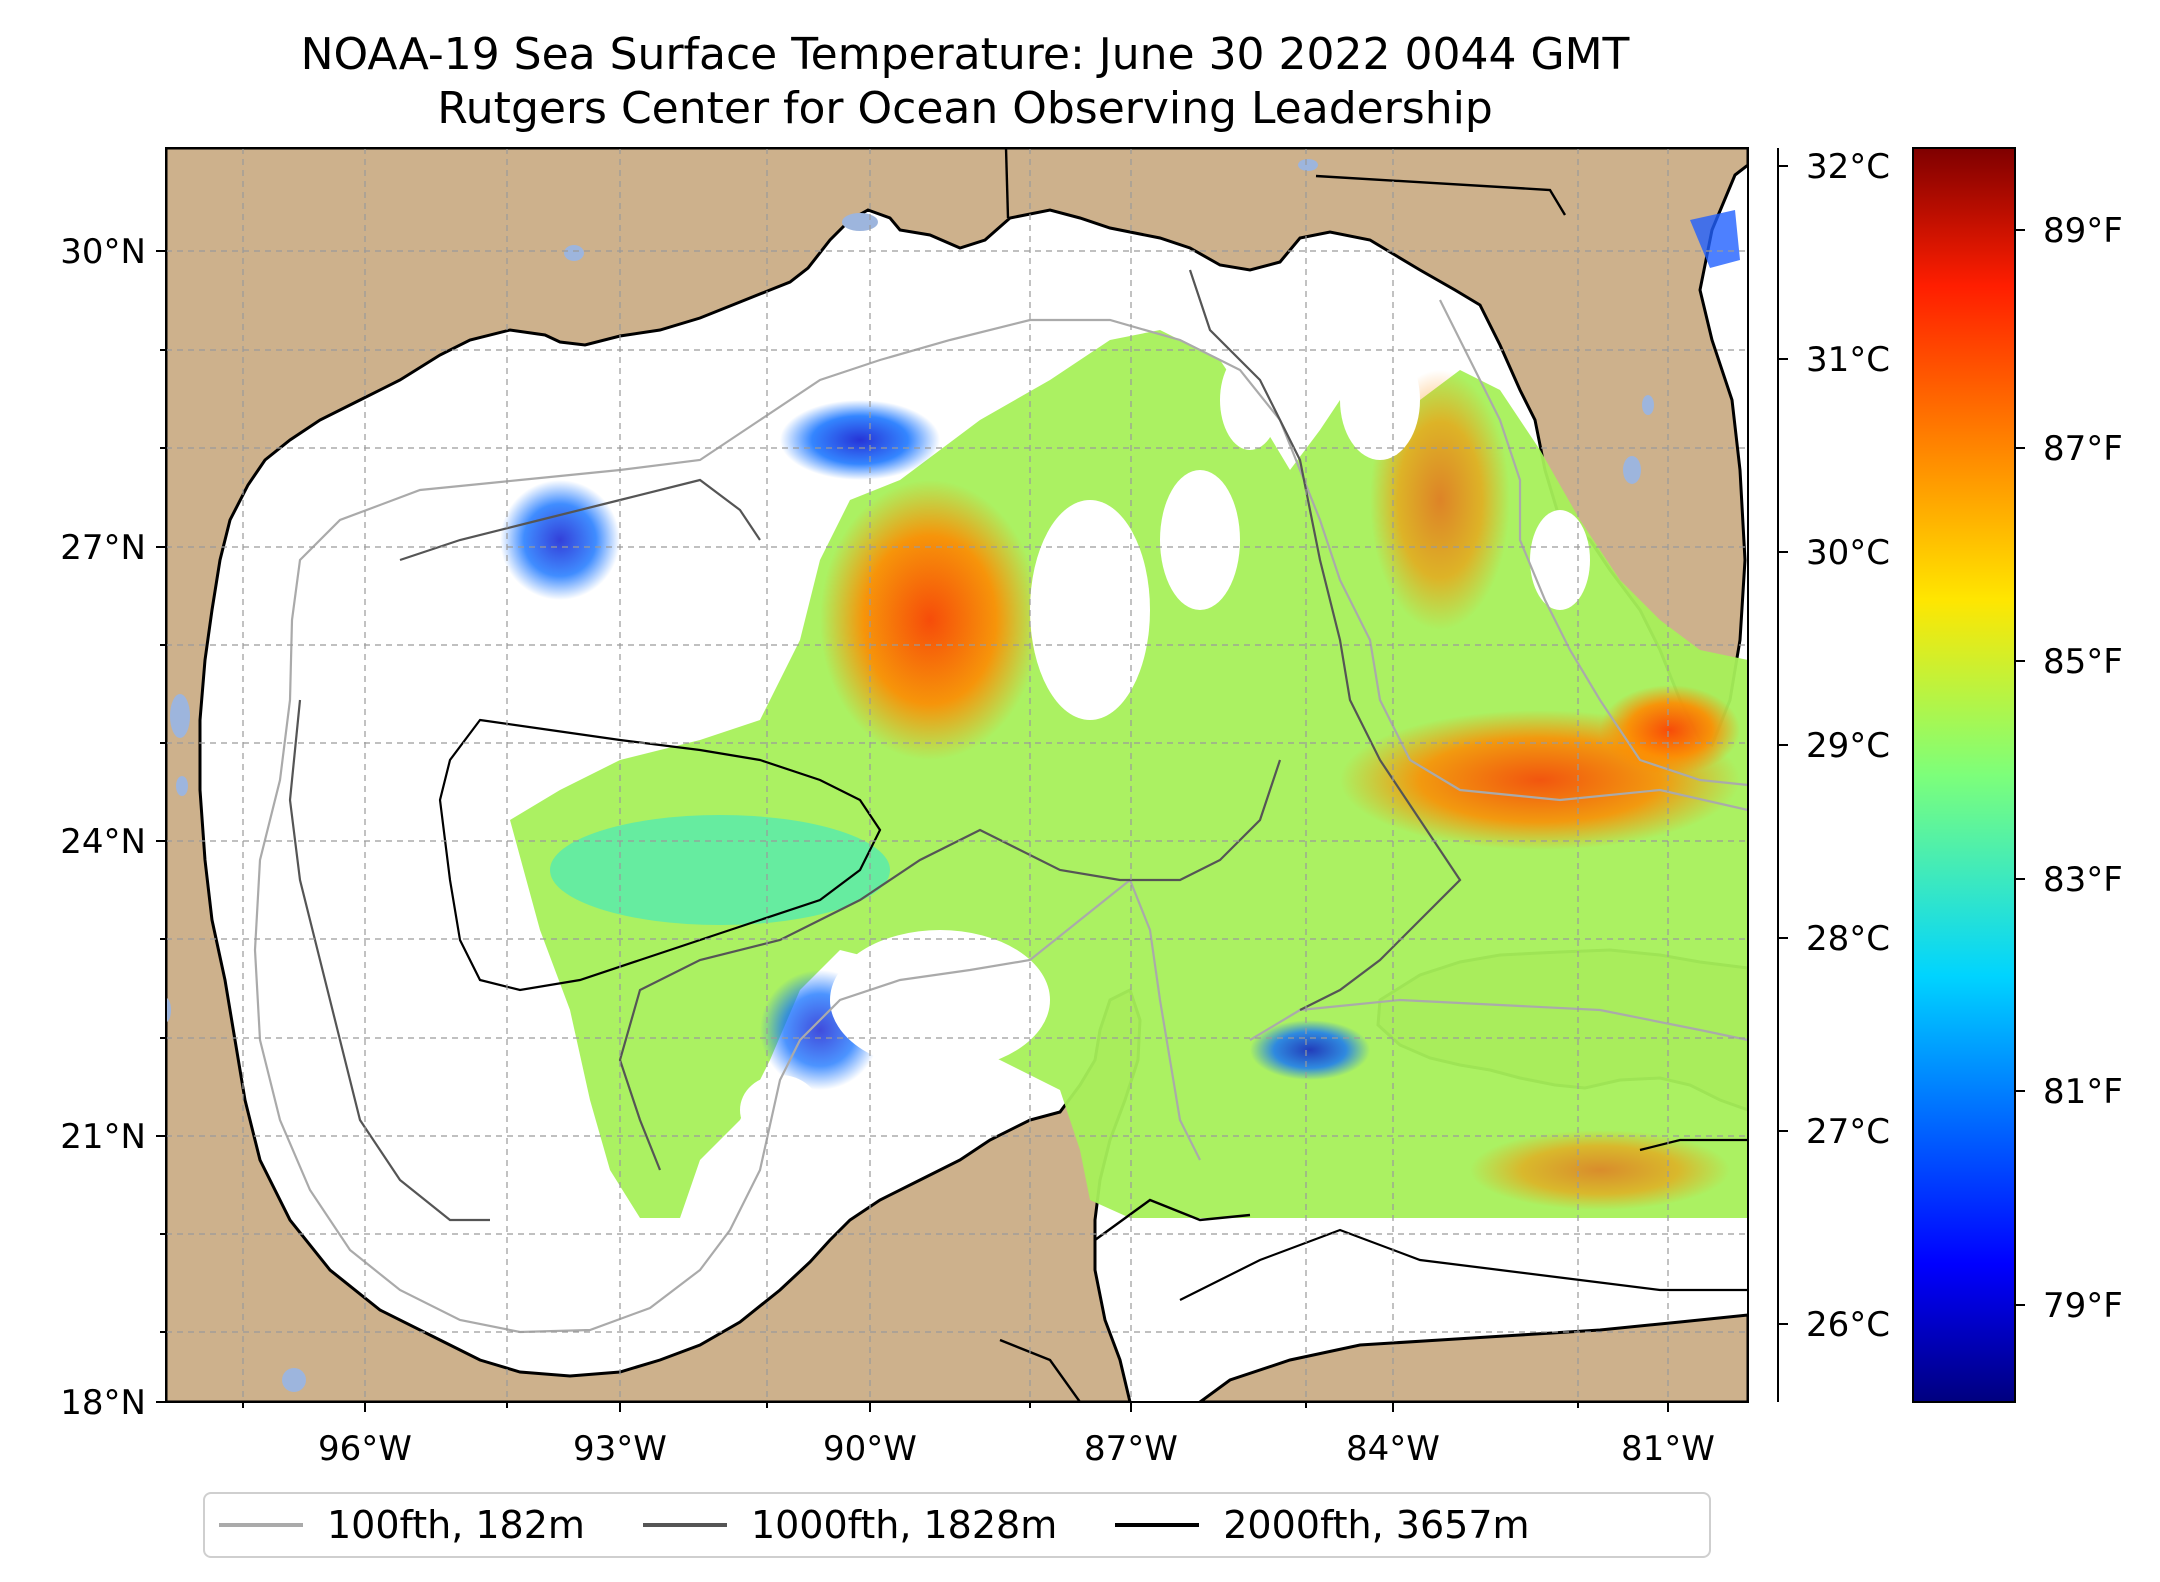  I want to click on fahrenheit-tick-label: 83°F, so click(2083, 880).